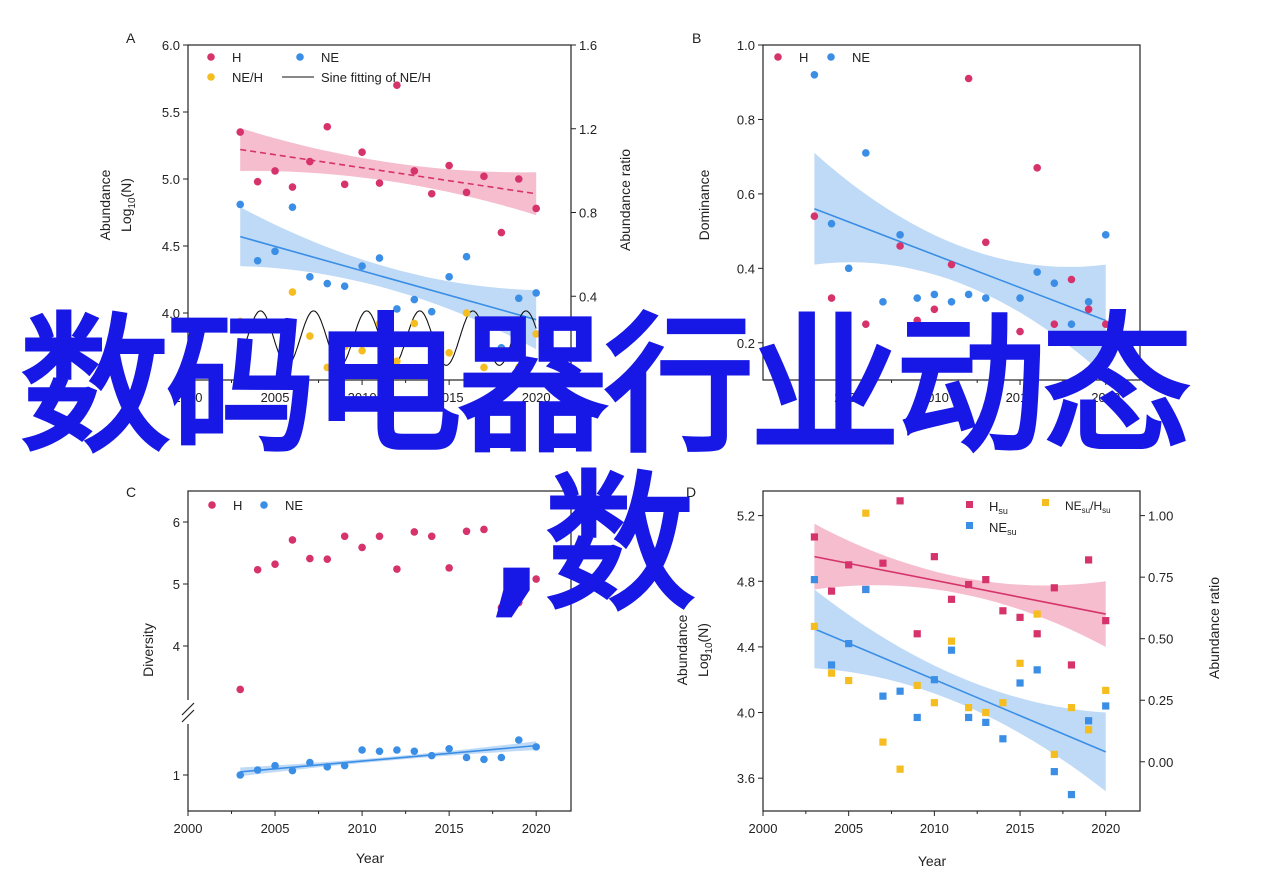 This screenshot has height=896, width=1269. What do you see at coordinates (588, 213) in the screenshot?
I see `panel-a-y2-tick-label: 0.8` at bounding box center [588, 213].